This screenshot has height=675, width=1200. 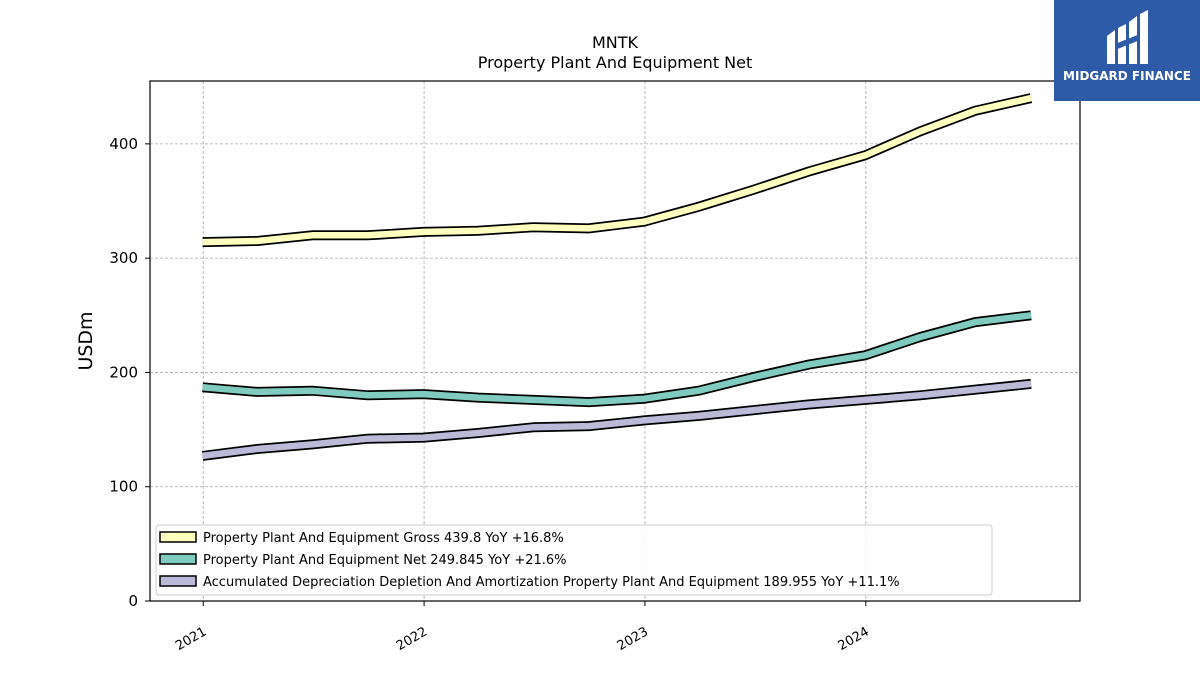 I want to click on y-axis-label: USDm, so click(x=86, y=340).